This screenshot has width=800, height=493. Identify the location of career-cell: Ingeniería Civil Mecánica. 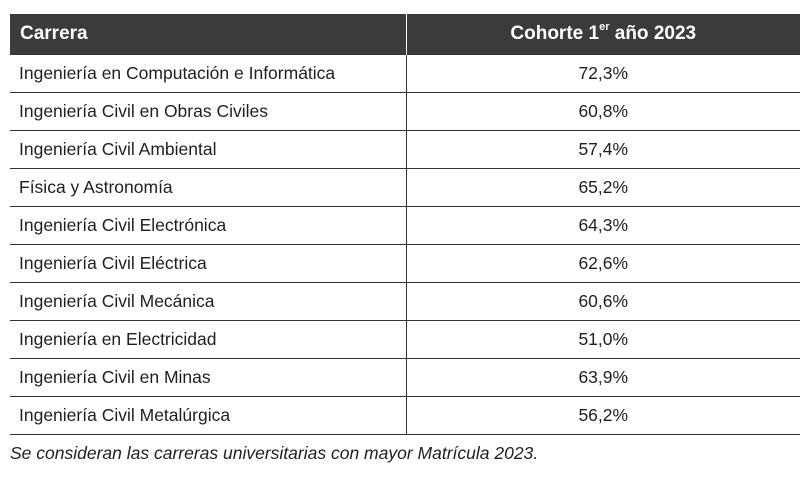
(208, 301).